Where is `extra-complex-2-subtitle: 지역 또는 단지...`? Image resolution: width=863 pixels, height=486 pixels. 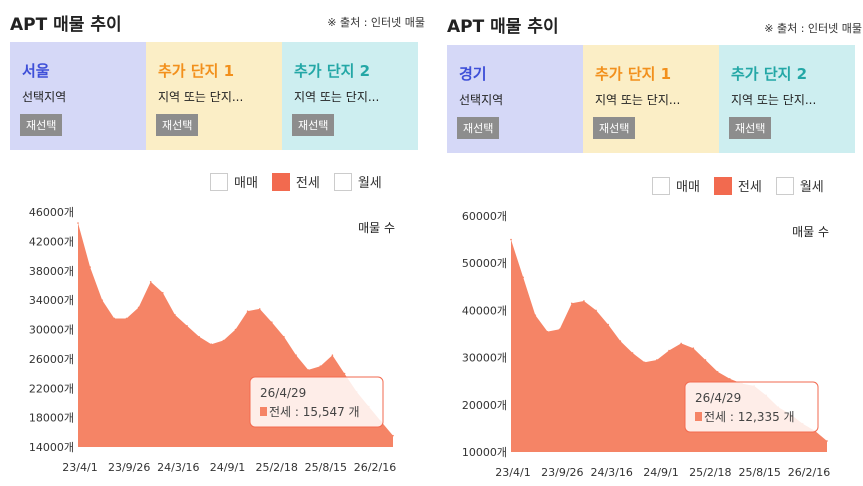
extra-complex-2-subtitle: 지역 또는 단지... is located at coordinates (774, 100).